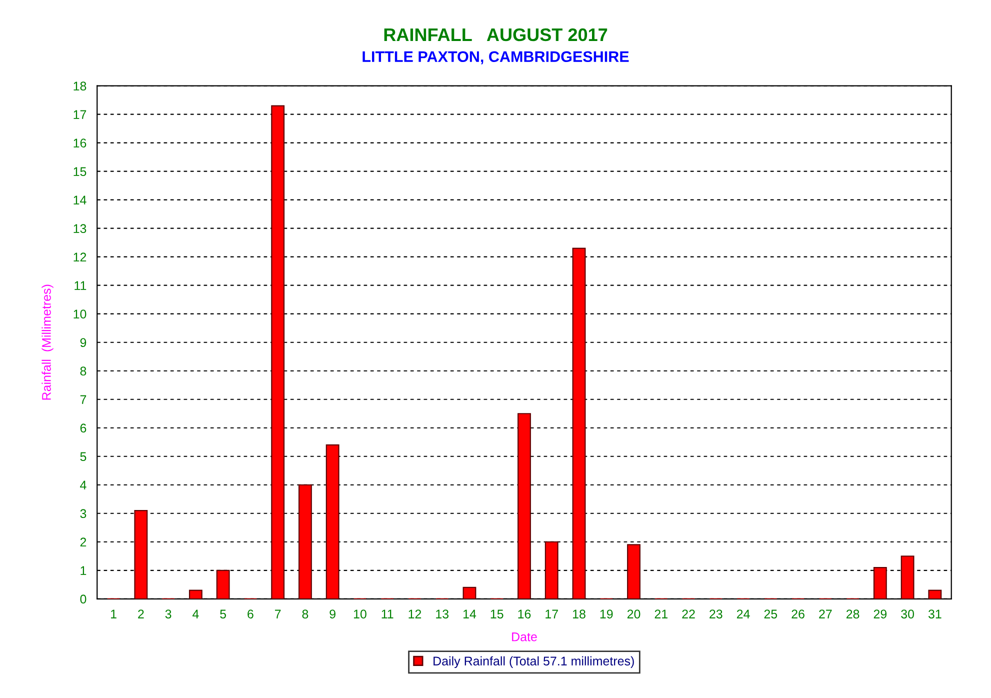 The image size is (991, 698). What do you see at coordinates (83, 485) in the screenshot?
I see `y-tick-label: 4` at bounding box center [83, 485].